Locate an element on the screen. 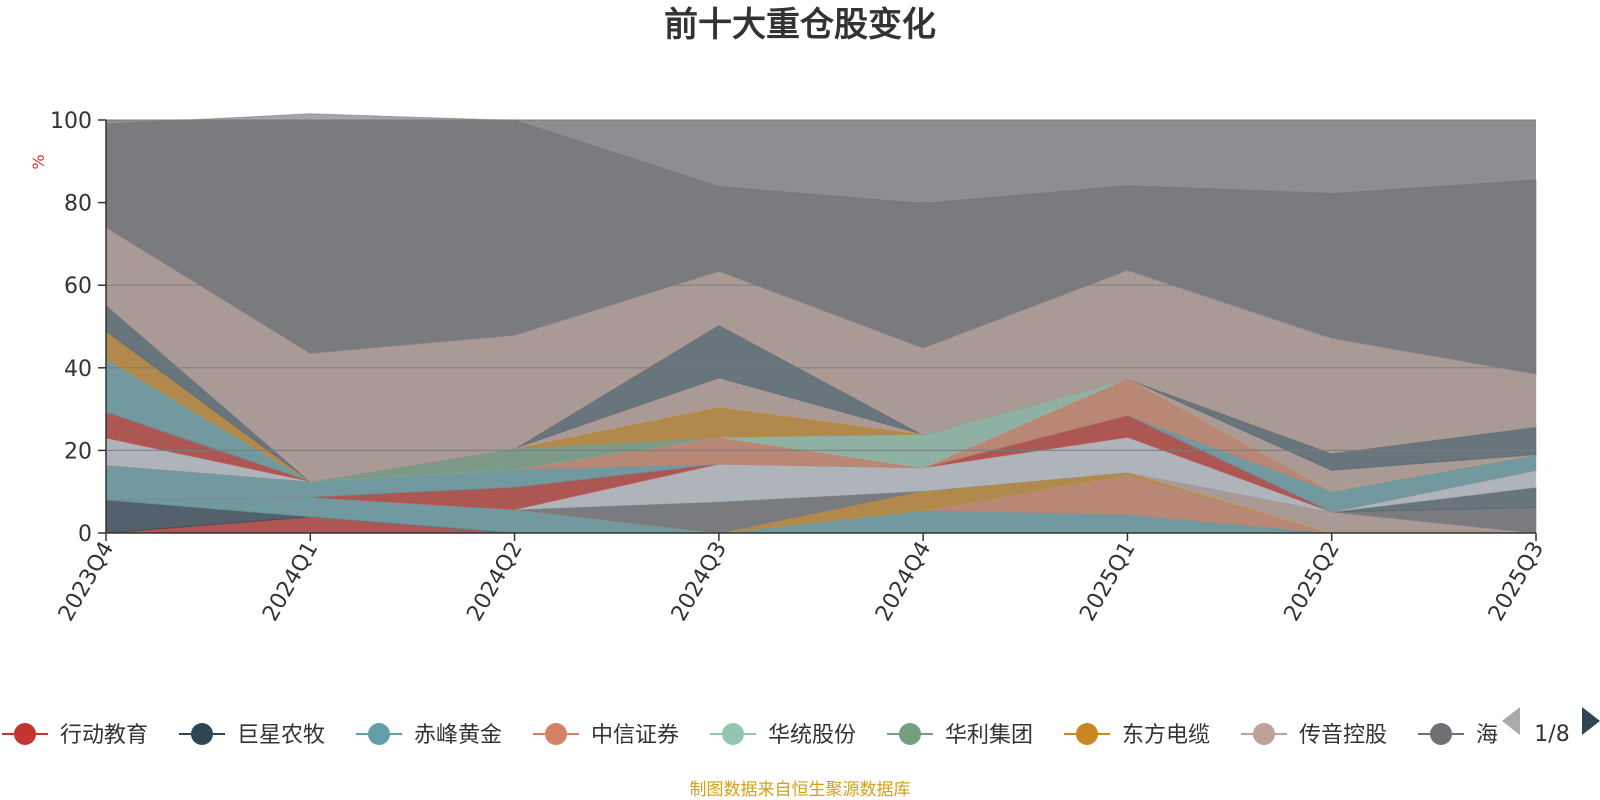  legend-item-2: 赤峰黄金 is located at coordinates (429, 735).